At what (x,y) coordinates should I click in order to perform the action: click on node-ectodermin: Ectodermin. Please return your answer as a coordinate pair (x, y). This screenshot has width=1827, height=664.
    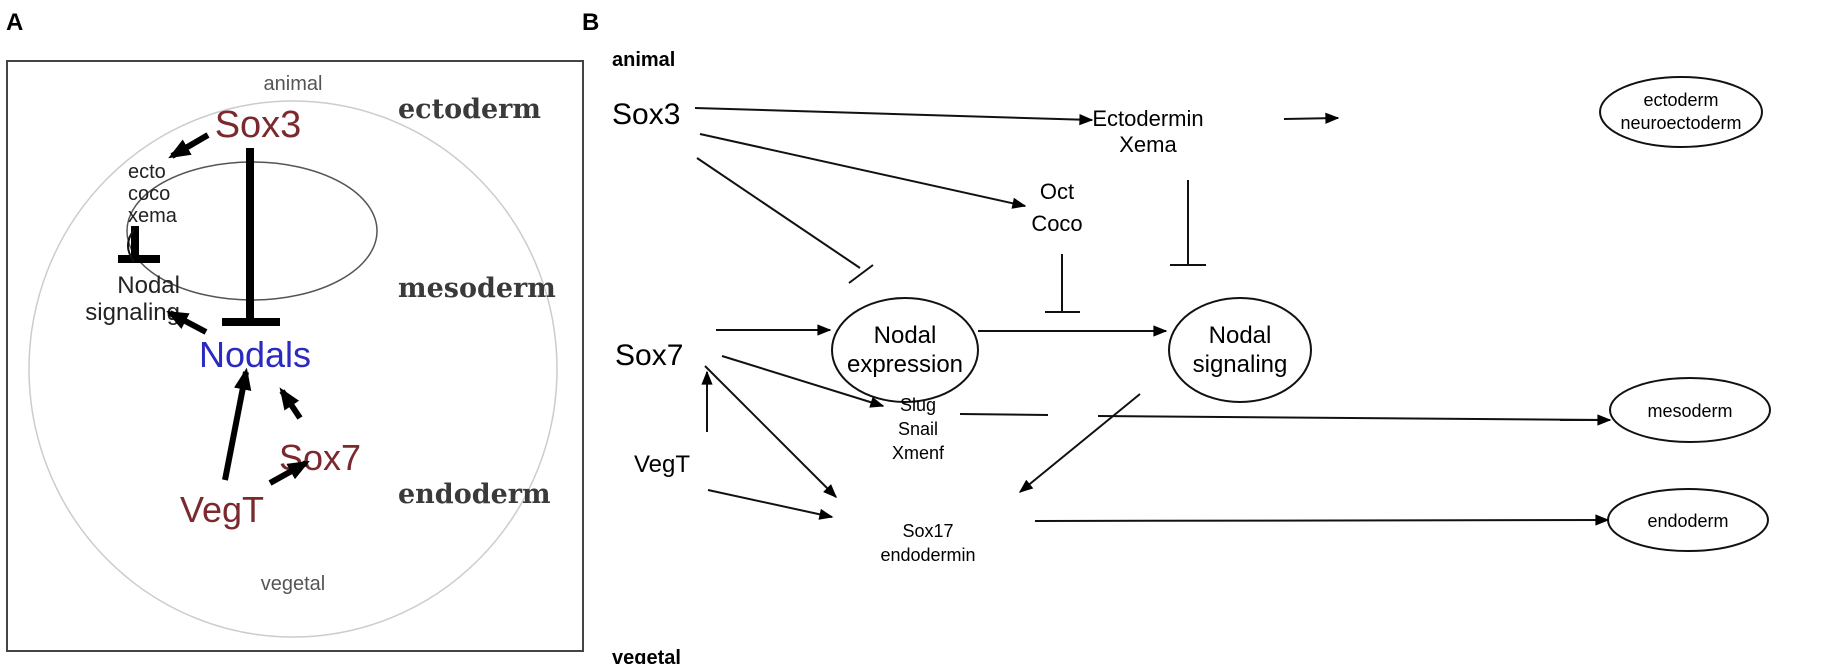
    Looking at the image, I should click on (1147, 118).